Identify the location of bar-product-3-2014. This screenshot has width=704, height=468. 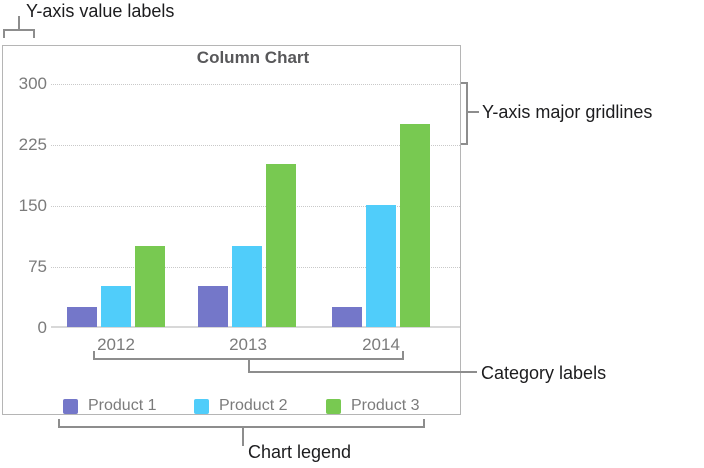
(415, 225).